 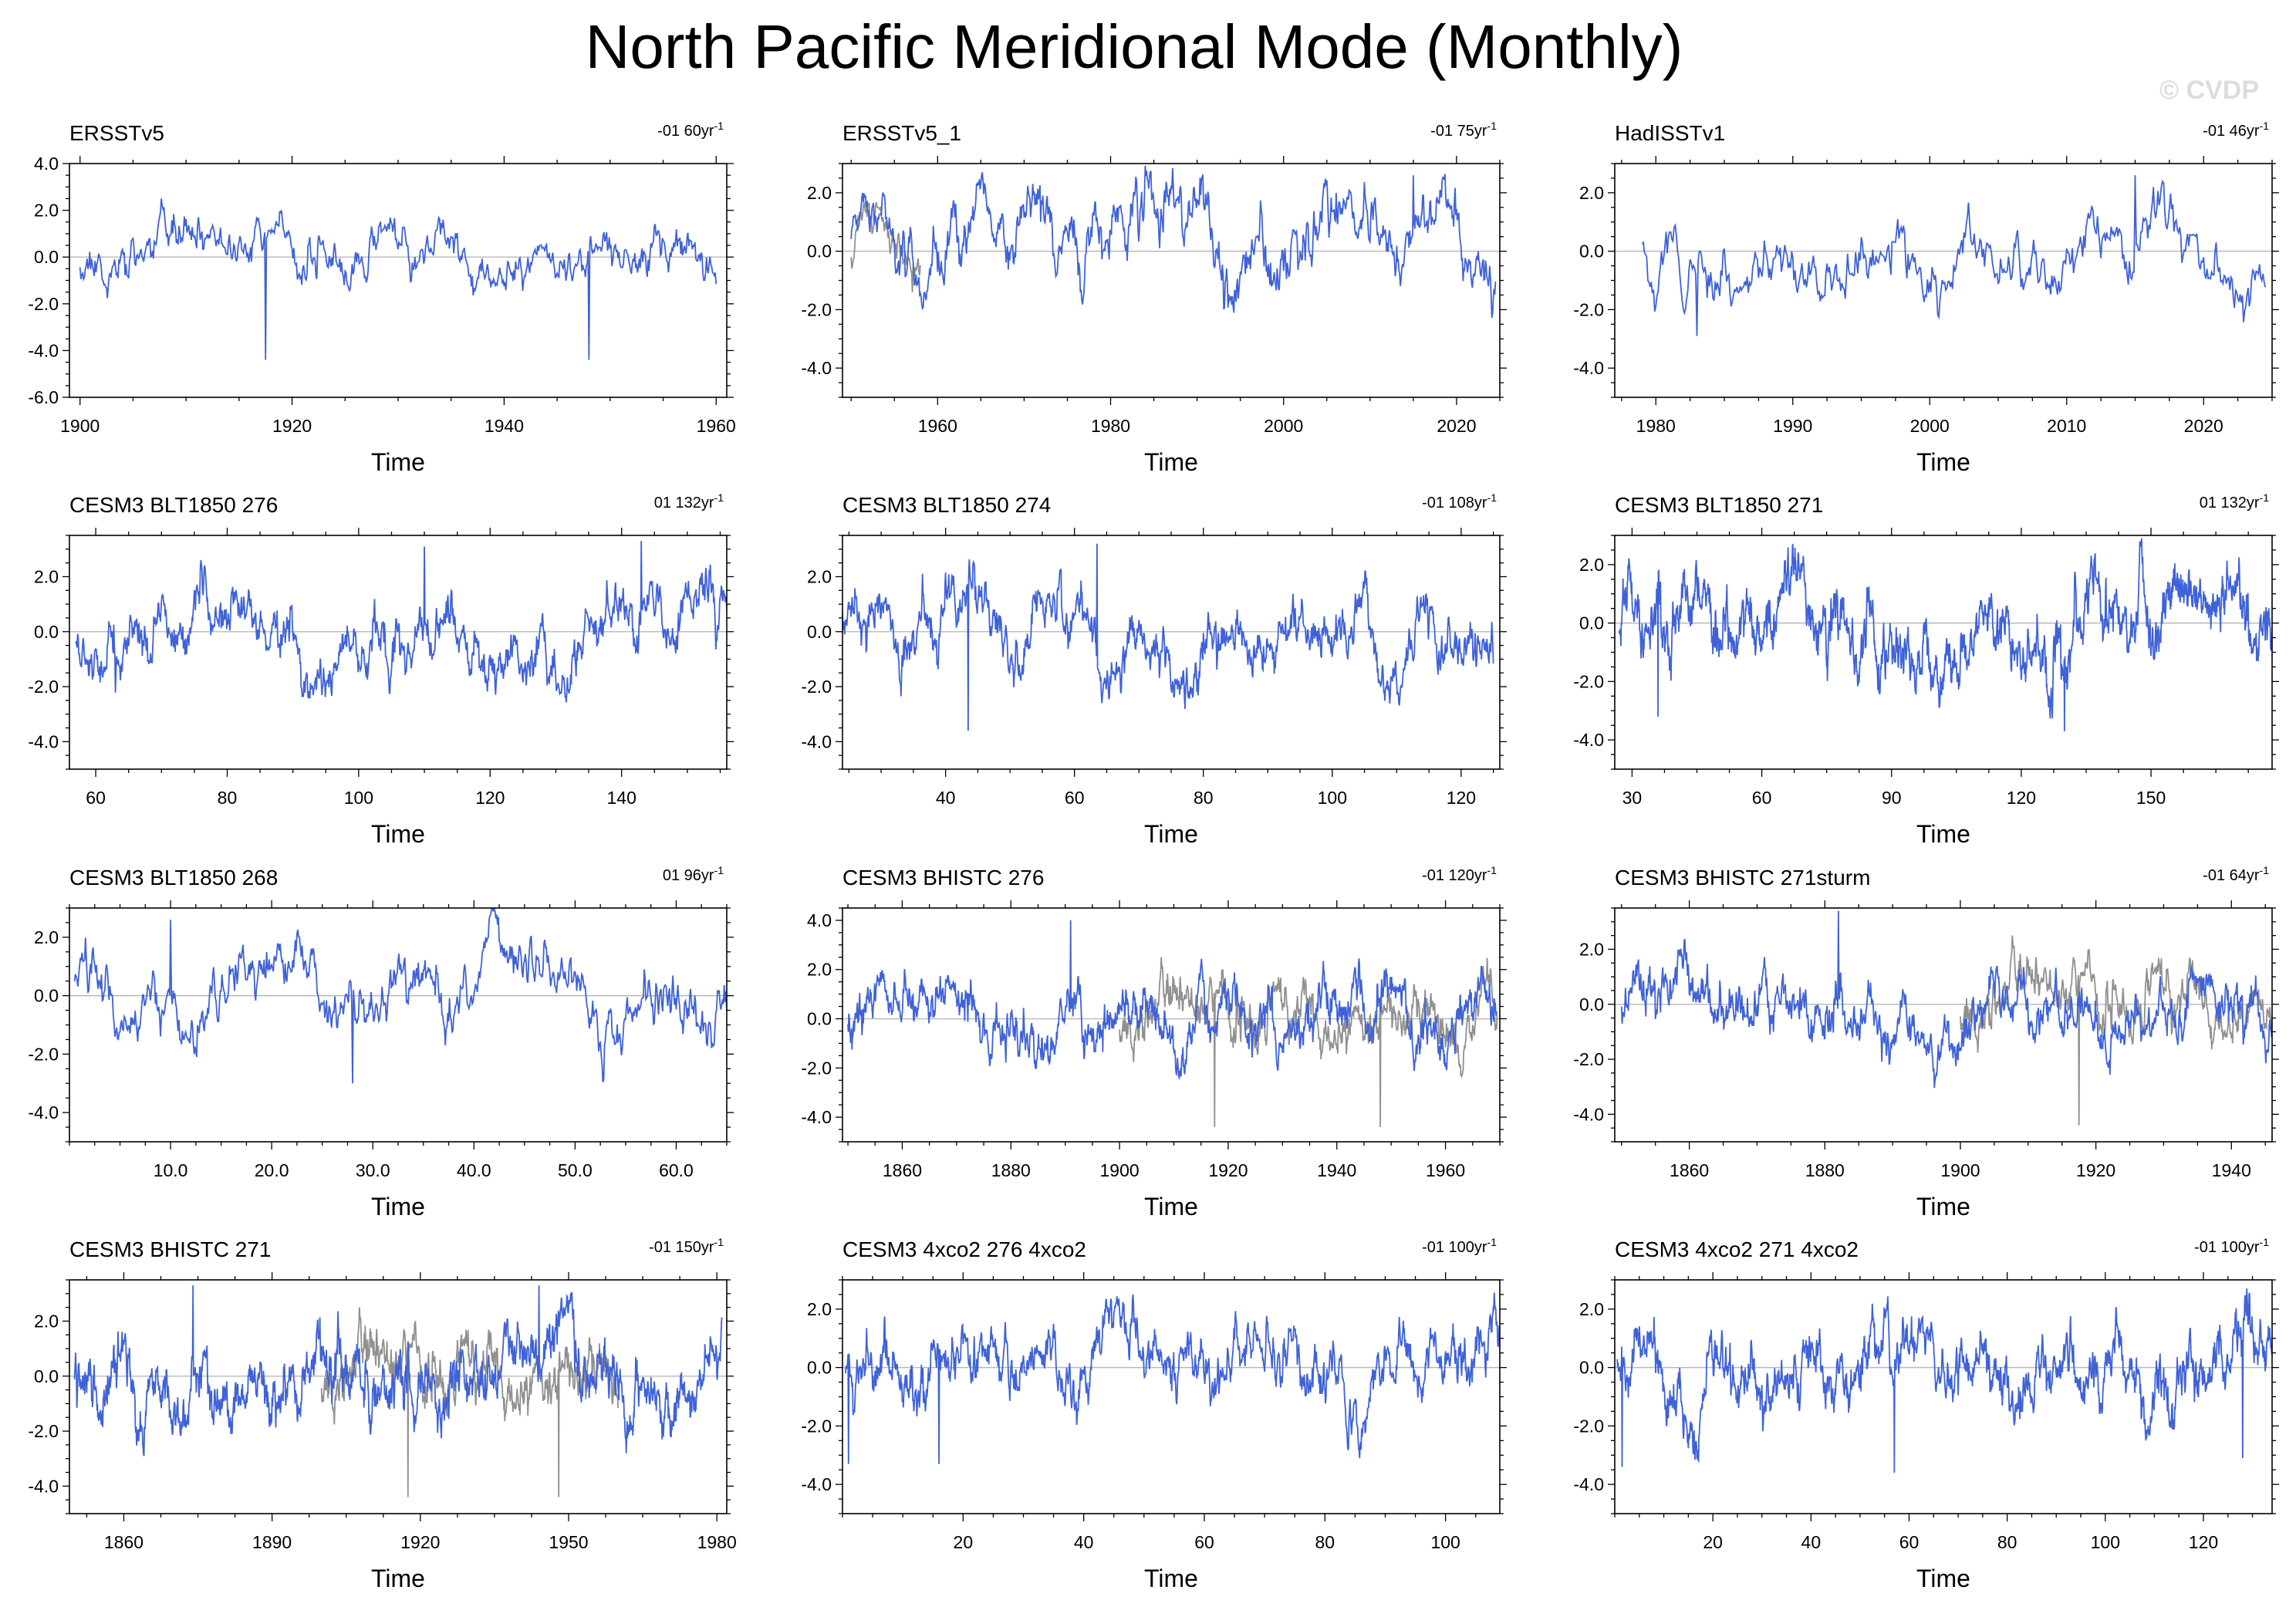 I want to click on x-tick-label: 1860, so click(x=1689, y=1170).